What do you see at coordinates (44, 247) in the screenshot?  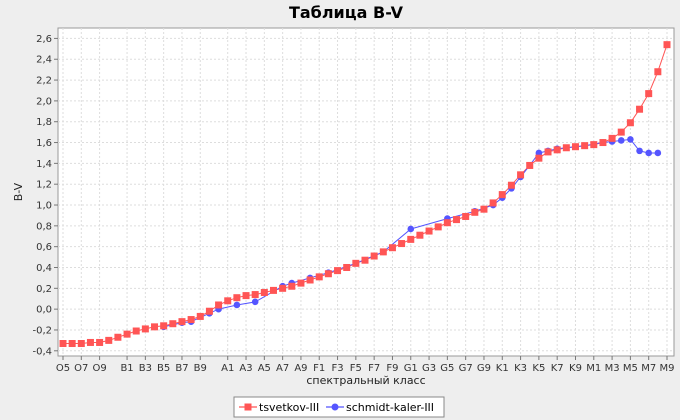 I see `y-tick-label: 0,6` at bounding box center [44, 247].